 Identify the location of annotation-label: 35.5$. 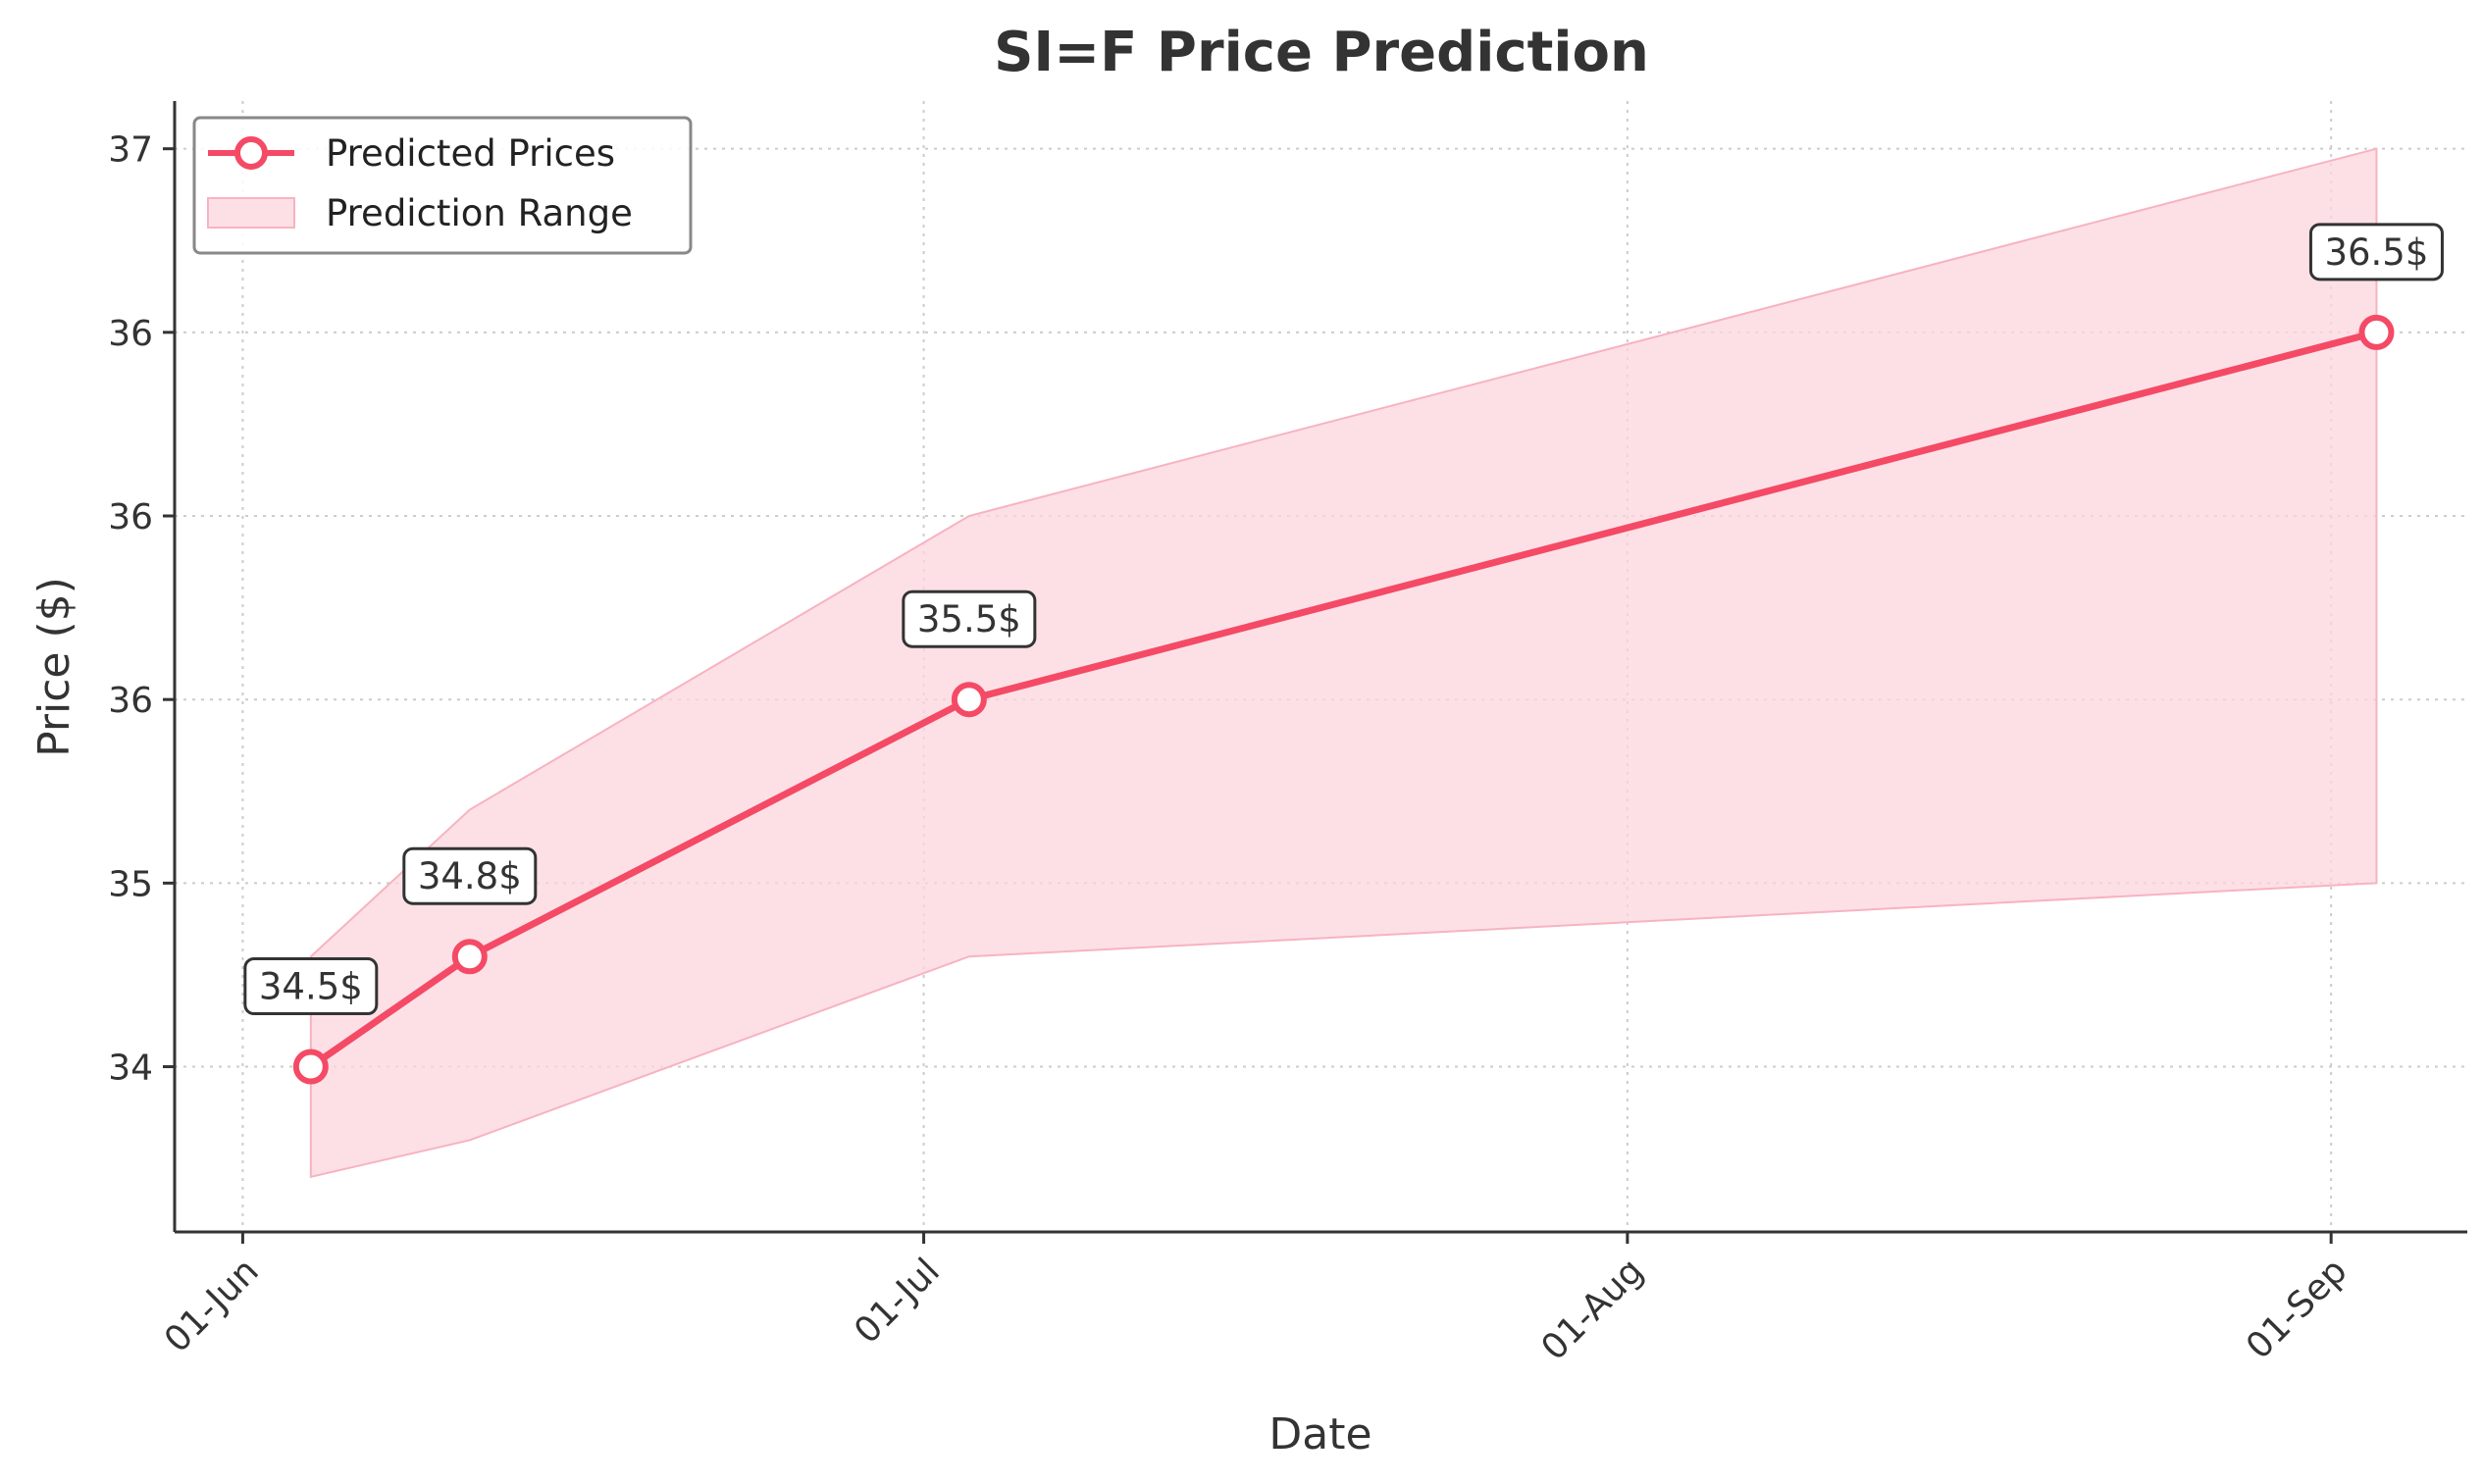
(969, 619).